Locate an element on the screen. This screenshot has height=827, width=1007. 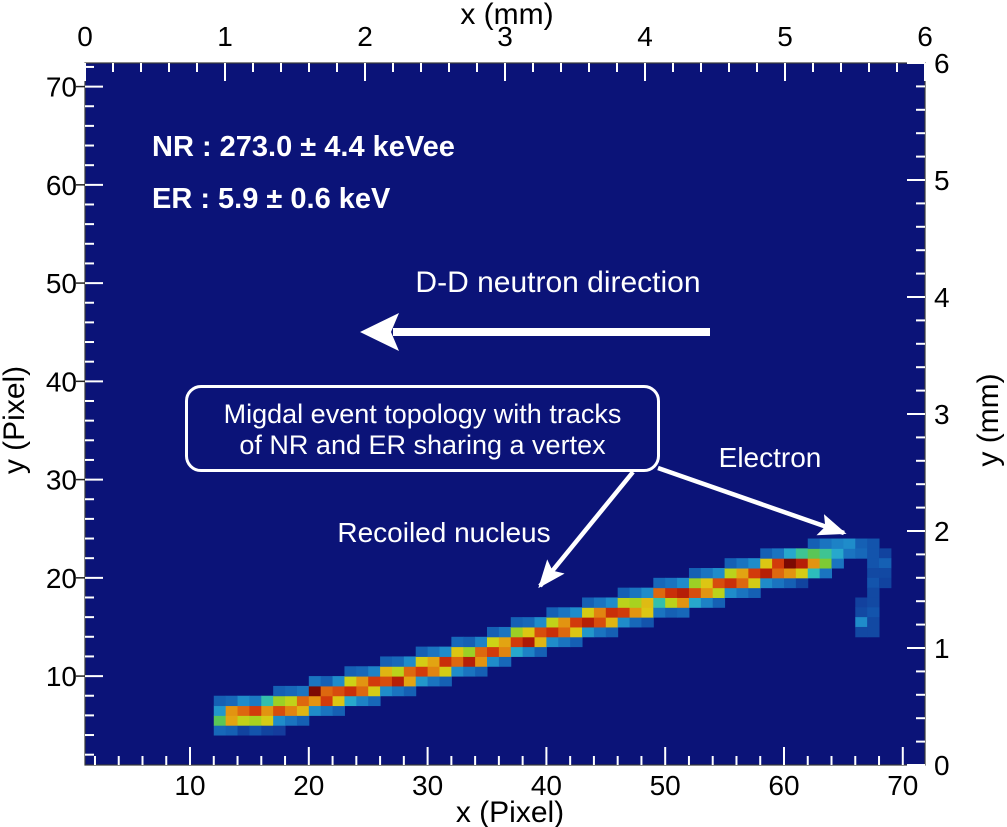
tick-label-y-mm: 5 is located at coordinates (942, 180).